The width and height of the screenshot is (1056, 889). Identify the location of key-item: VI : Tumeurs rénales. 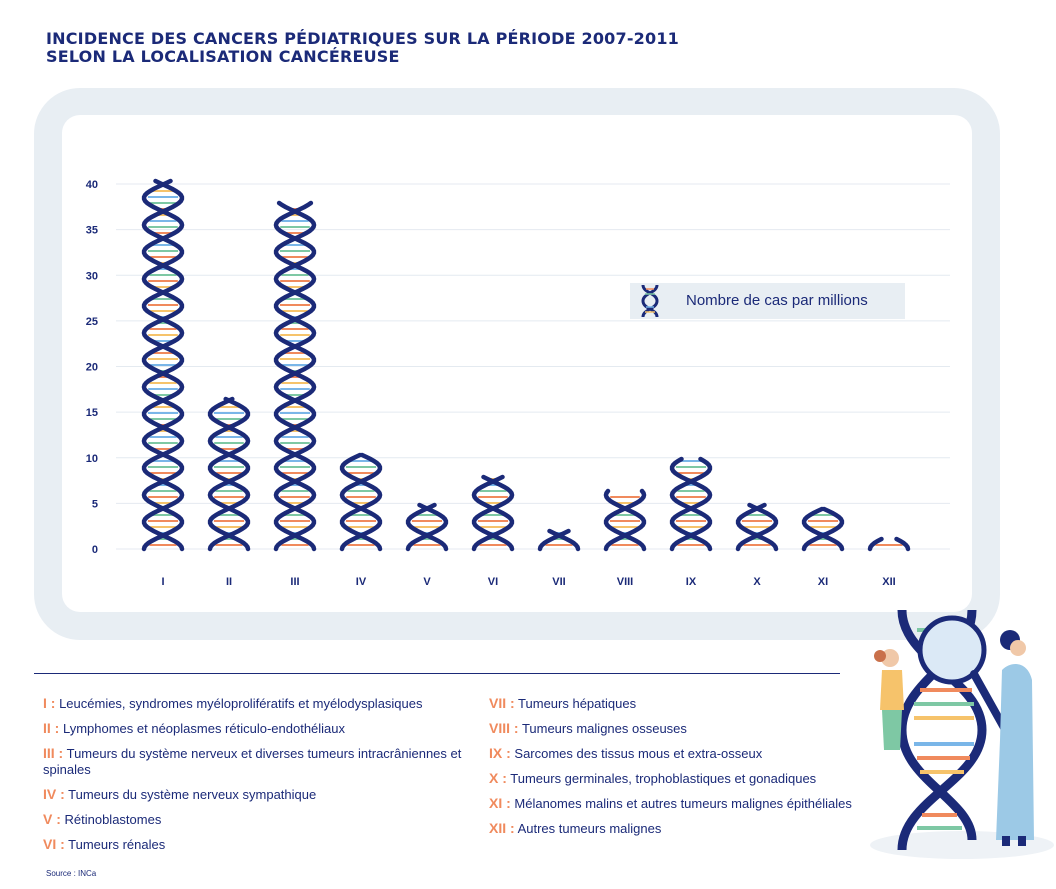
(263, 844).